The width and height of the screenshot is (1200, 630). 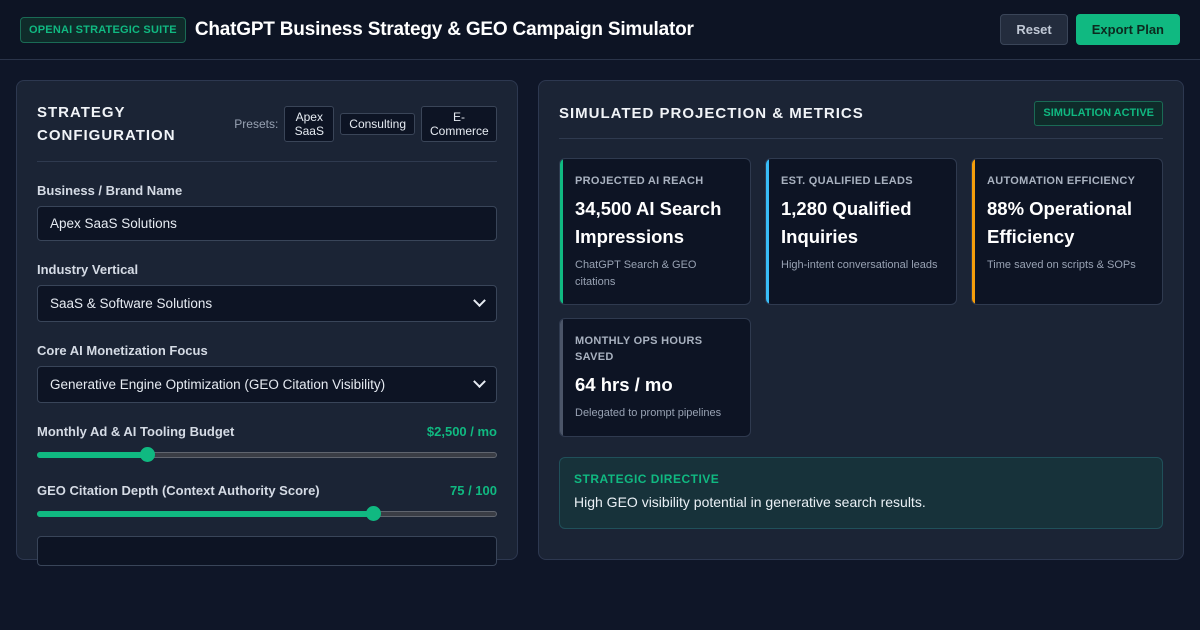 What do you see at coordinates (1098, 113) in the screenshot?
I see `simulation-status-badge: SIMULATION ACTIVE` at bounding box center [1098, 113].